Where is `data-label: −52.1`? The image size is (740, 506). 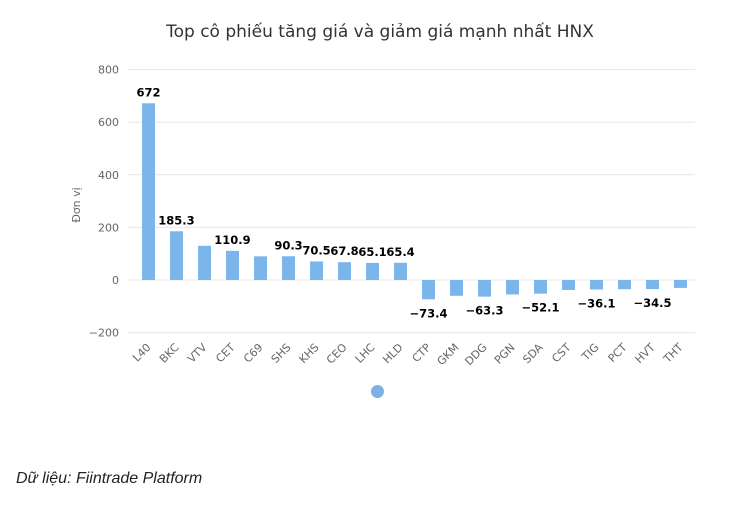 data-label: −52.1 is located at coordinates (540, 308).